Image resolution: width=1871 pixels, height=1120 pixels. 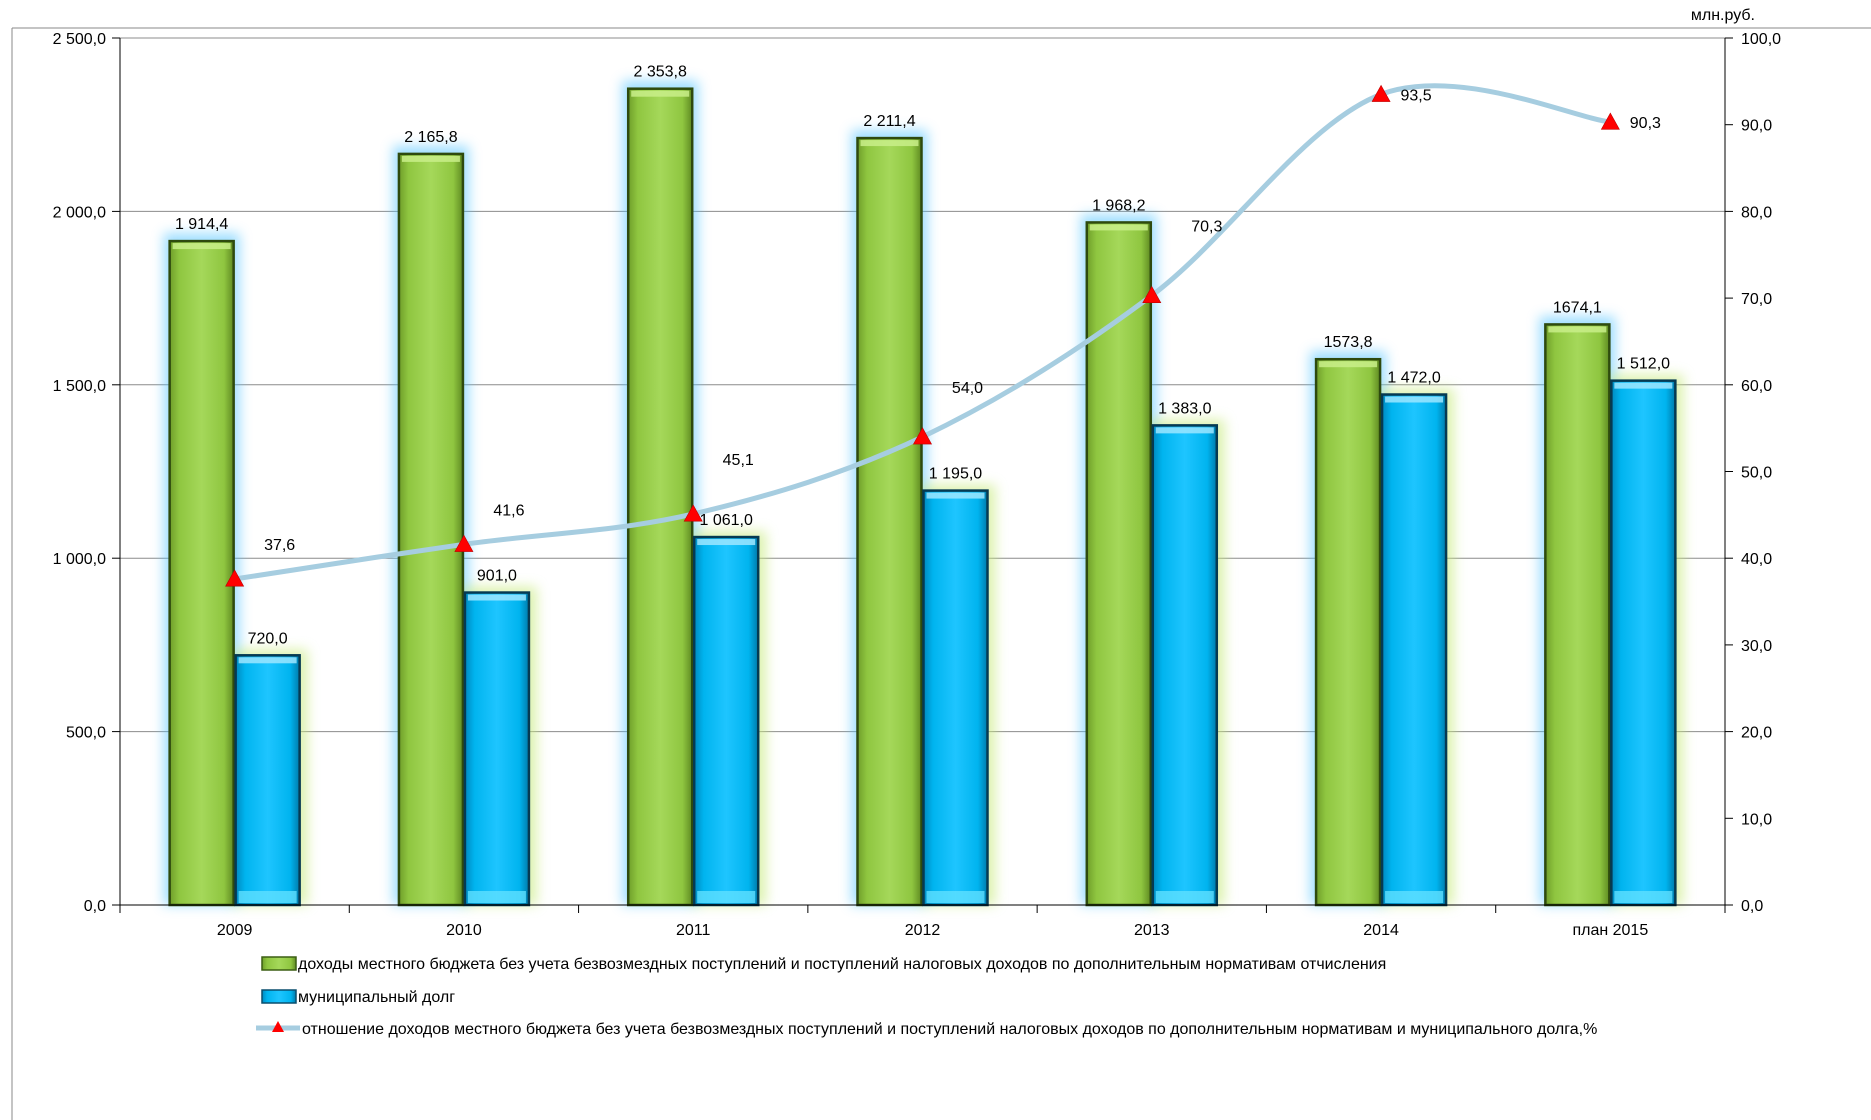 What do you see at coordinates (79, 559) in the screenshot?
I see `left-tick-label: 1 000,0` at bounding box center [79, 559].